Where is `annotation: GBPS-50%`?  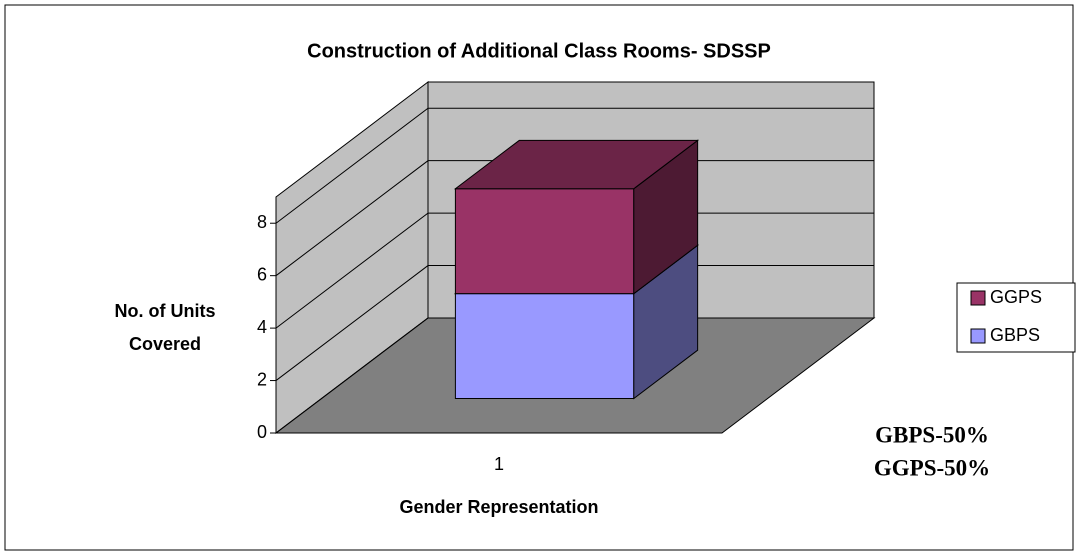
annotation: GBPS-50% is located at coordinates (932, 434).